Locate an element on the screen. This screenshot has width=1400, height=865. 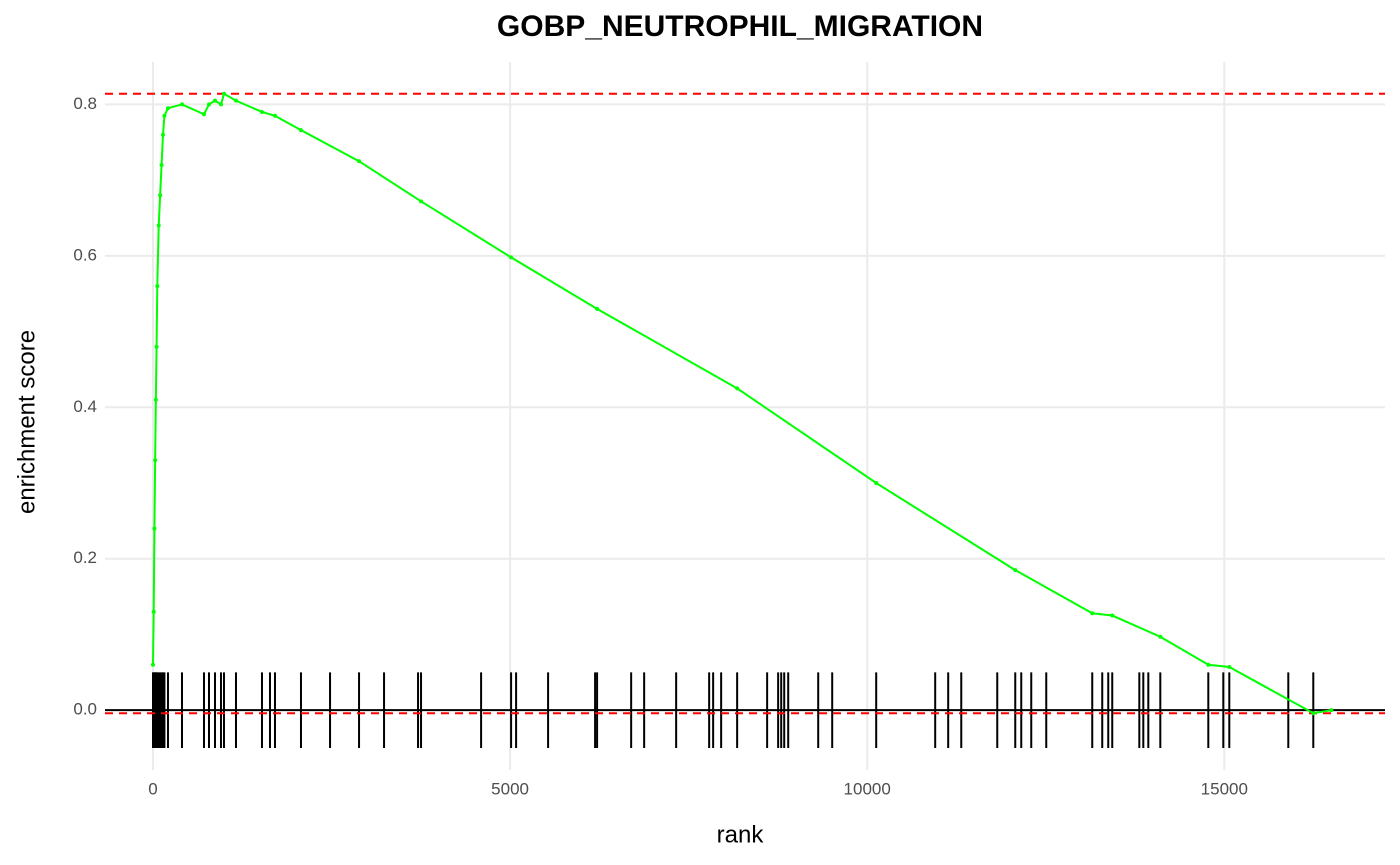
y-tick-label: 0.0 is located at coordinates (85, 709).